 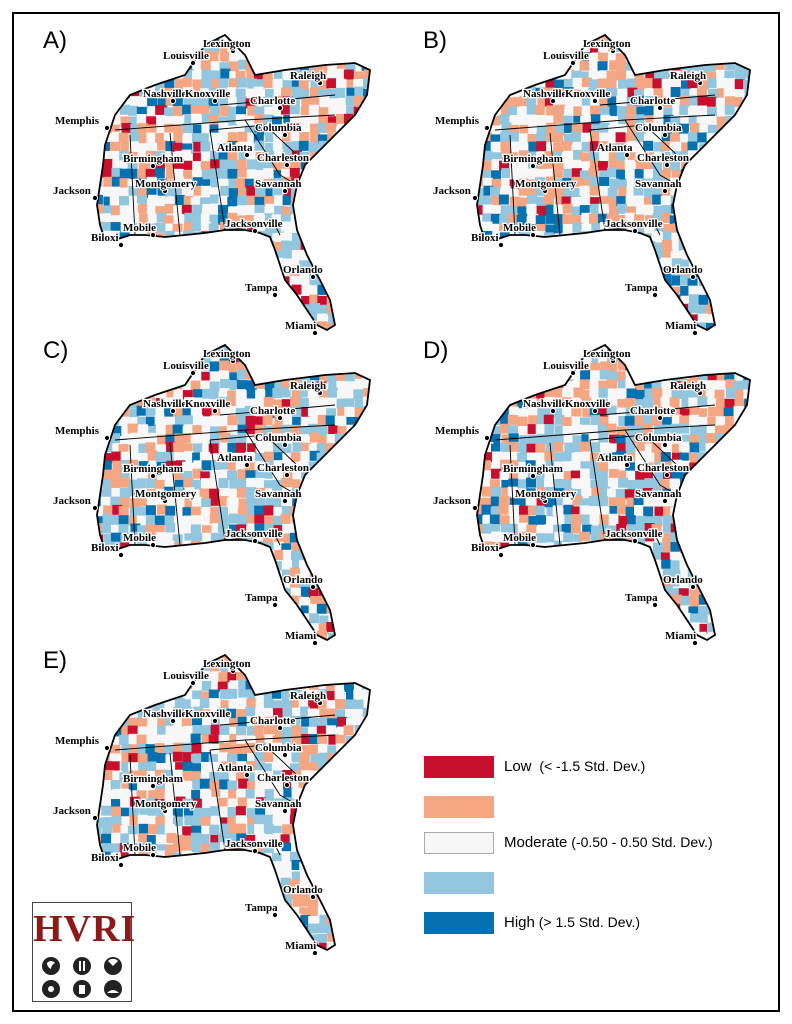 What do you see at coordinates (475, 508) in the screenshot?
I see `city-marker-jackson` at bounding box center [475, 508].